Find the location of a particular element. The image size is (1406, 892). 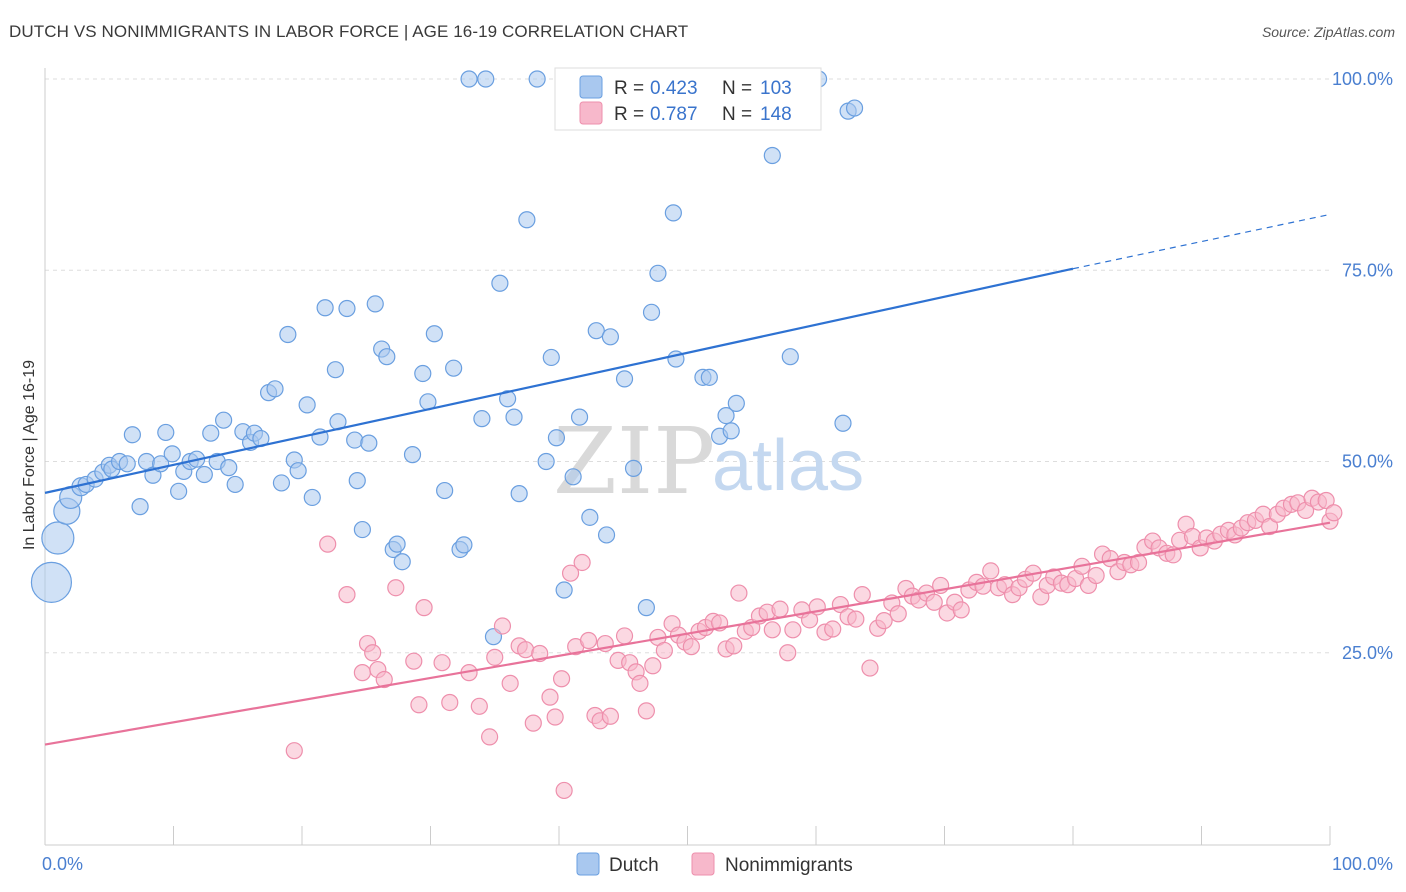

legend-nonimm-r-label: R = is located at coordinates (629, 114).